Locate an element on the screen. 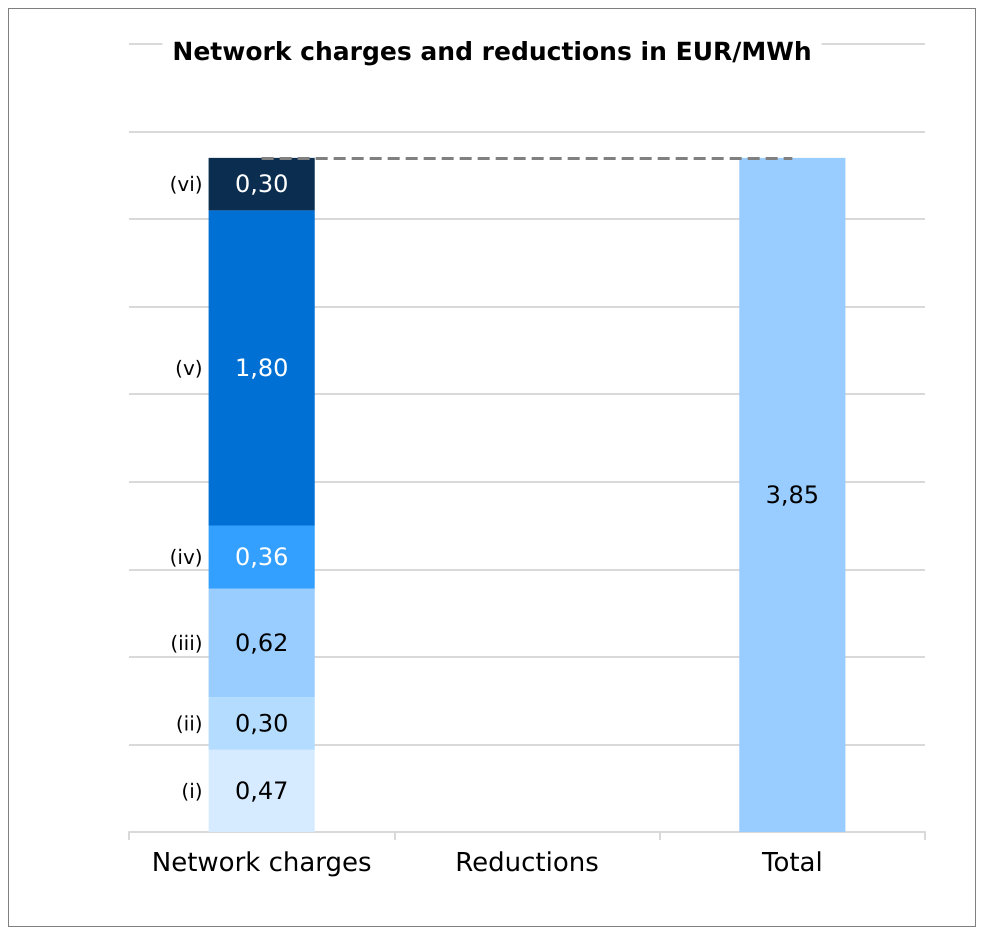 This screenshot has width=984, height=935. series-label: (i) is located at coordinates (192, 790).